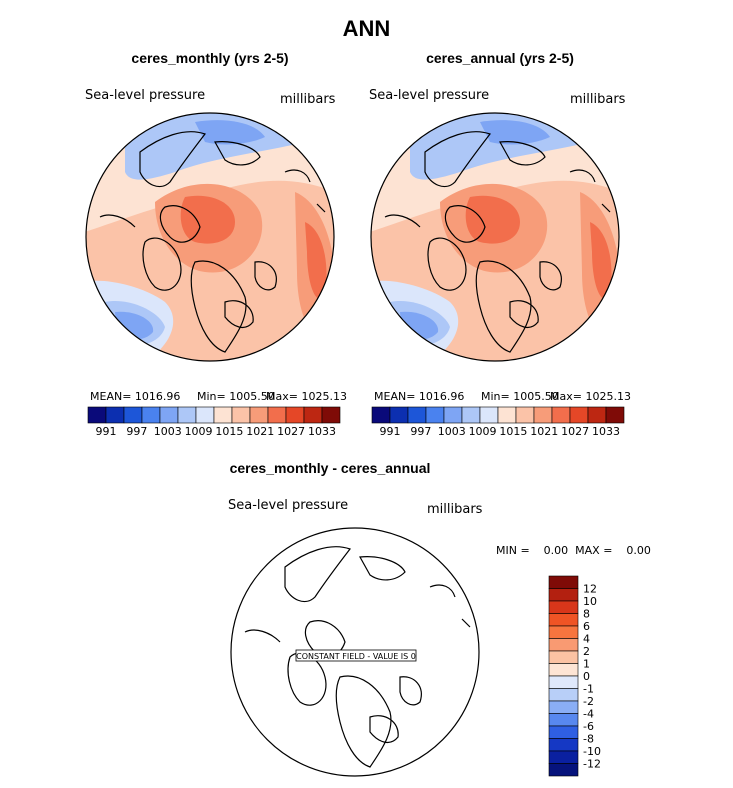 The height and width of the screenshot is (788, 733). What do you see at coordinates (366, 28) in the screenshot?
I see `main-title: ANN` at bounding box center [366, 28].